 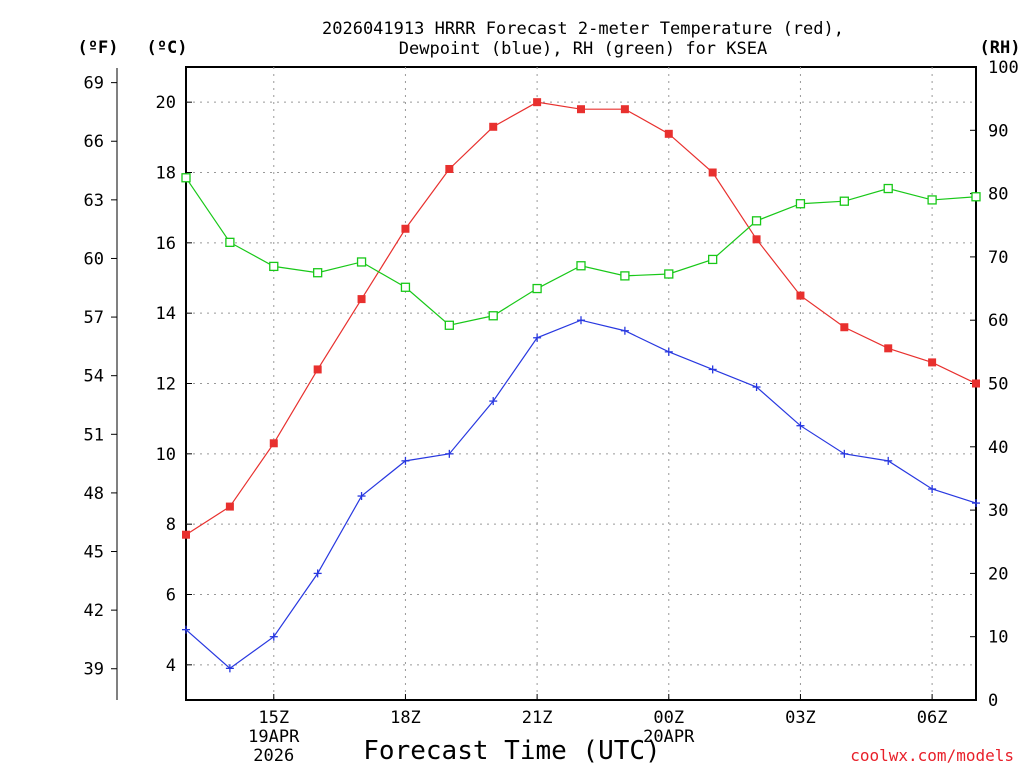 I want to click on celsius-tick-label: 20, so click(x=166, y=103).